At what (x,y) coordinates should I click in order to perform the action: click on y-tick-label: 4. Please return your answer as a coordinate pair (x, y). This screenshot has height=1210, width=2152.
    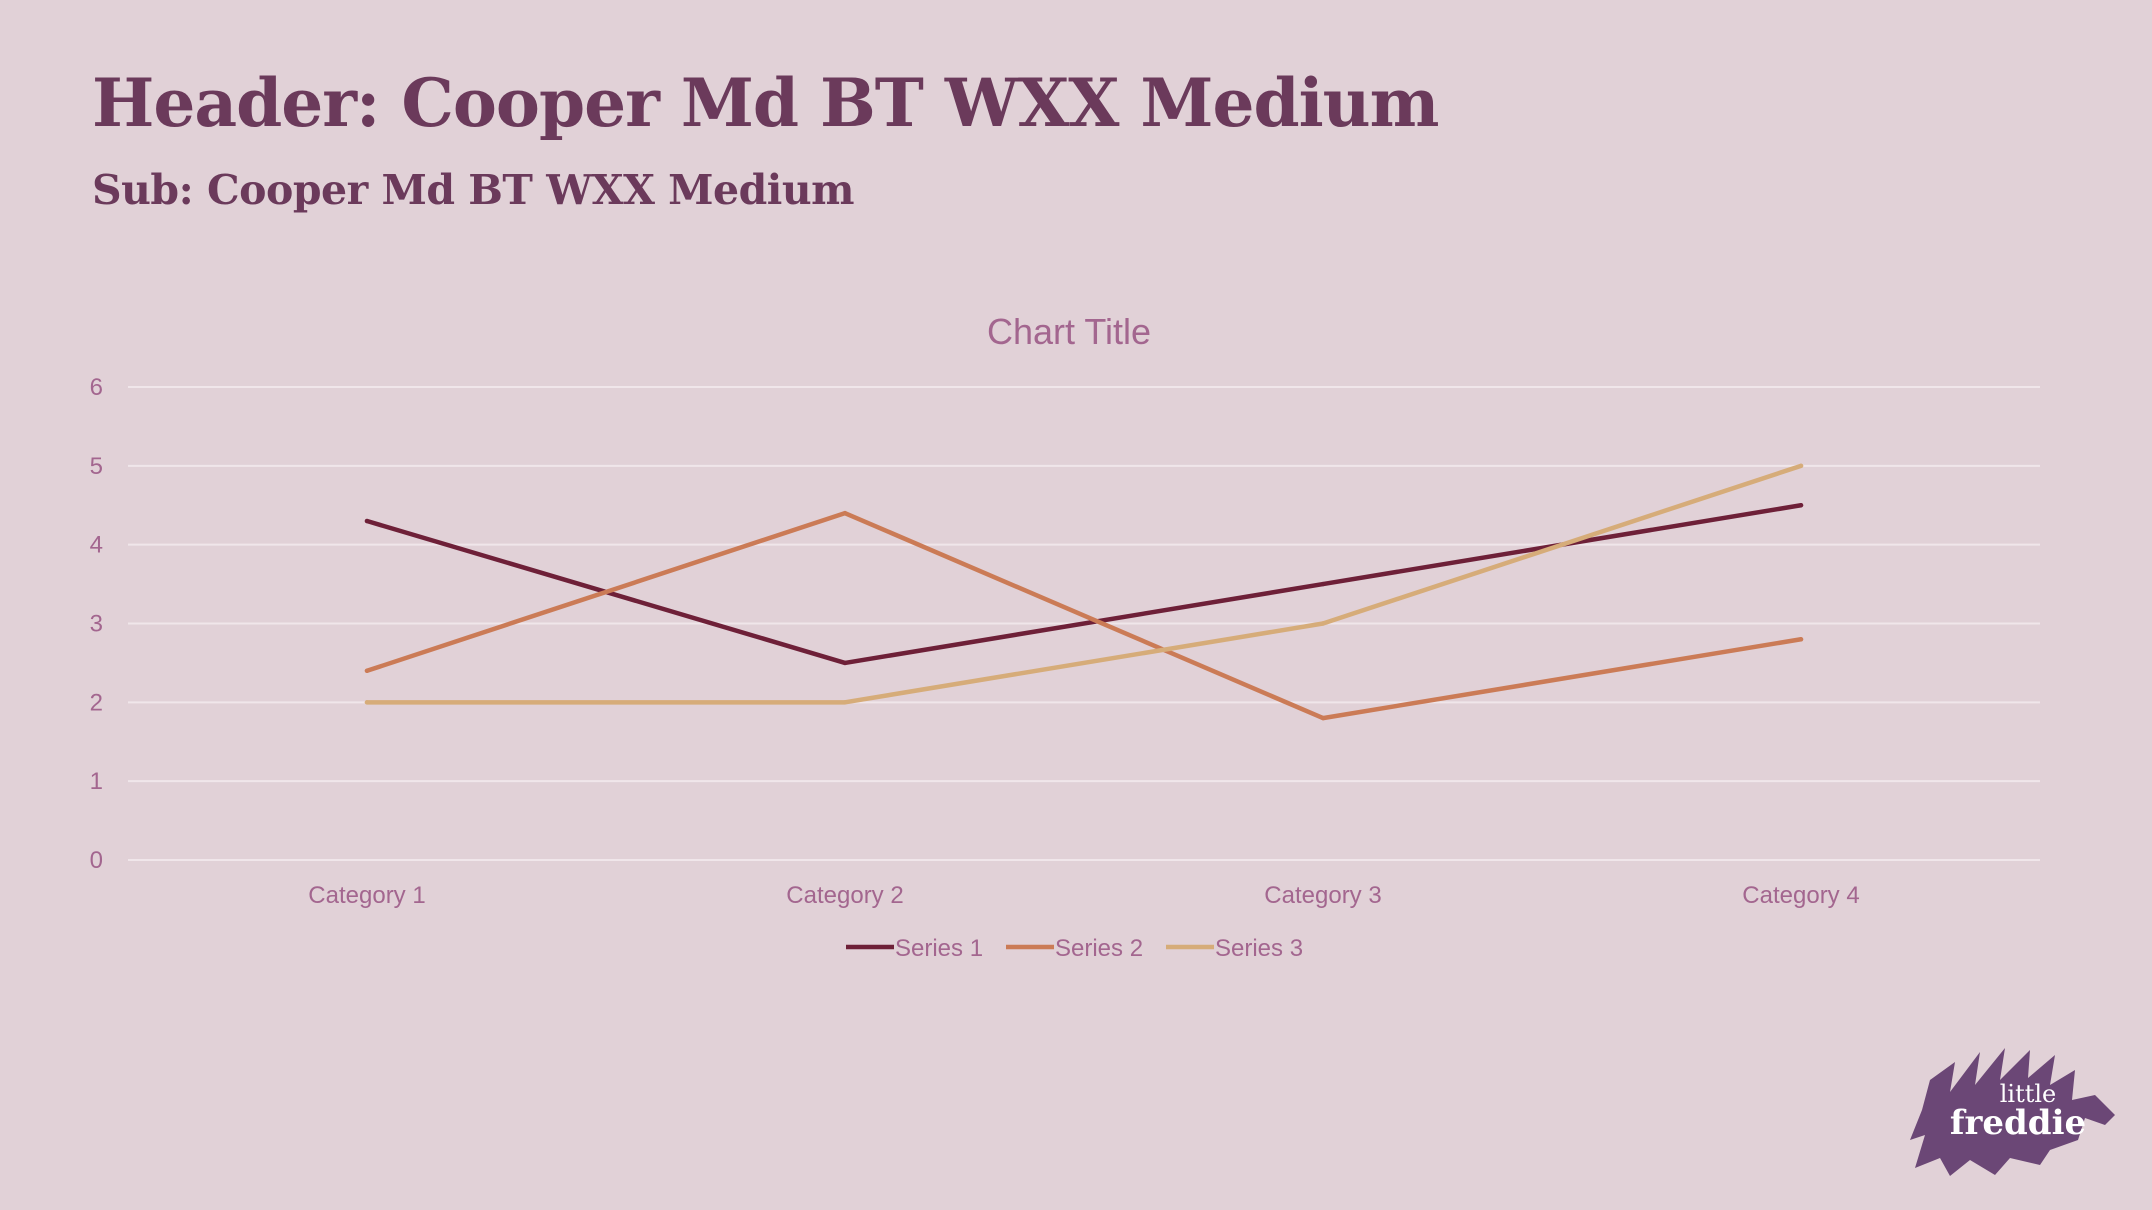
    Looking at the image, I should click on (96, 545).